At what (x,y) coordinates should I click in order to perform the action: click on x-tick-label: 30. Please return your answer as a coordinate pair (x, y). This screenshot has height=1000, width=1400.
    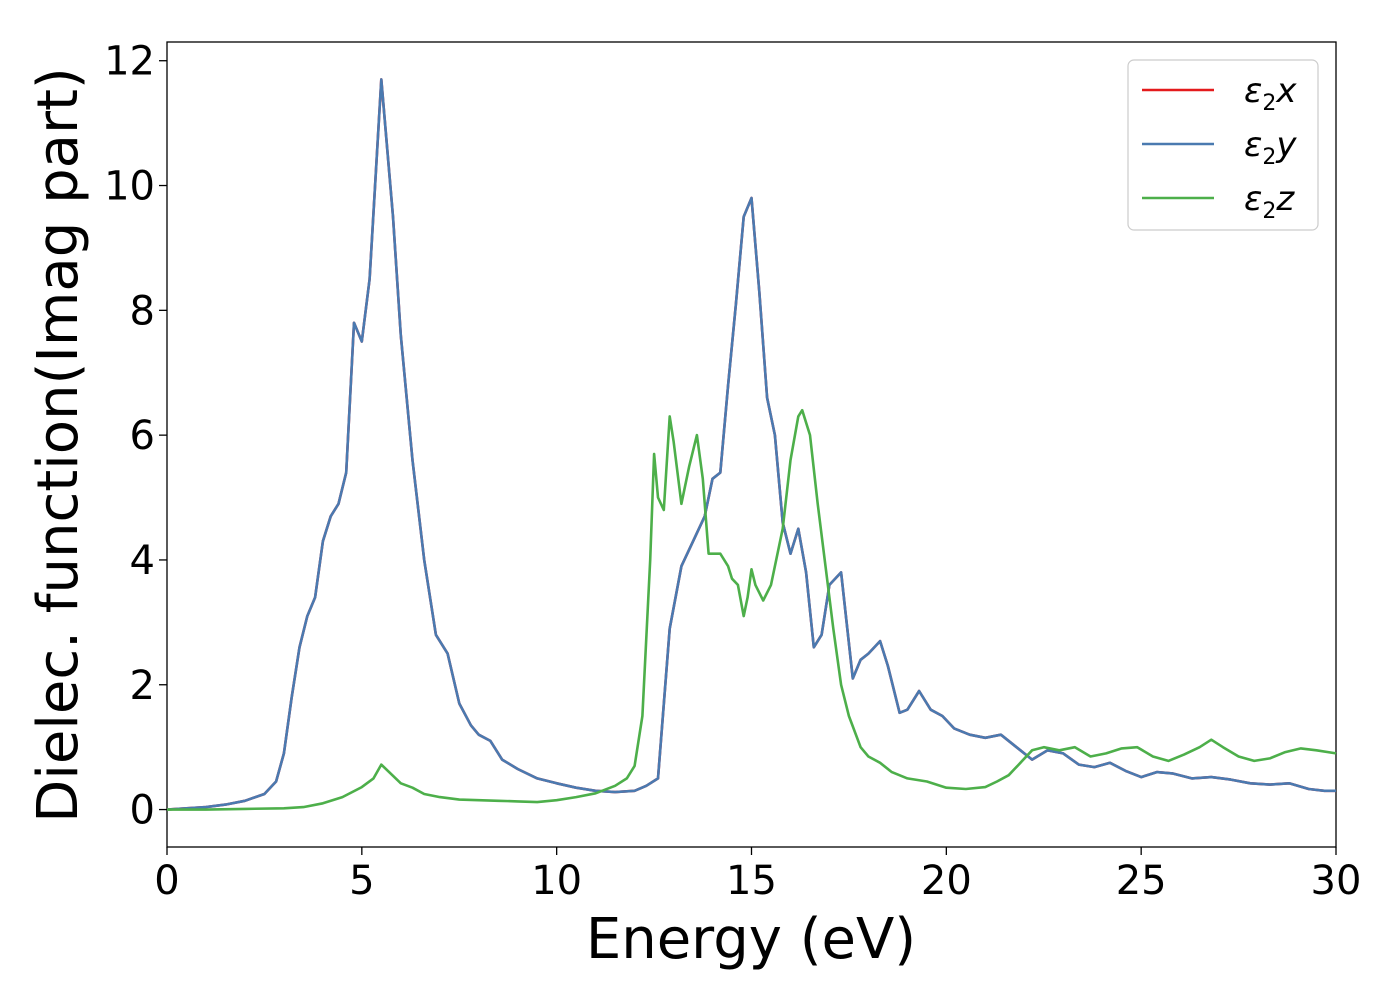
    Looking at the image, I should click on (1336, 881).